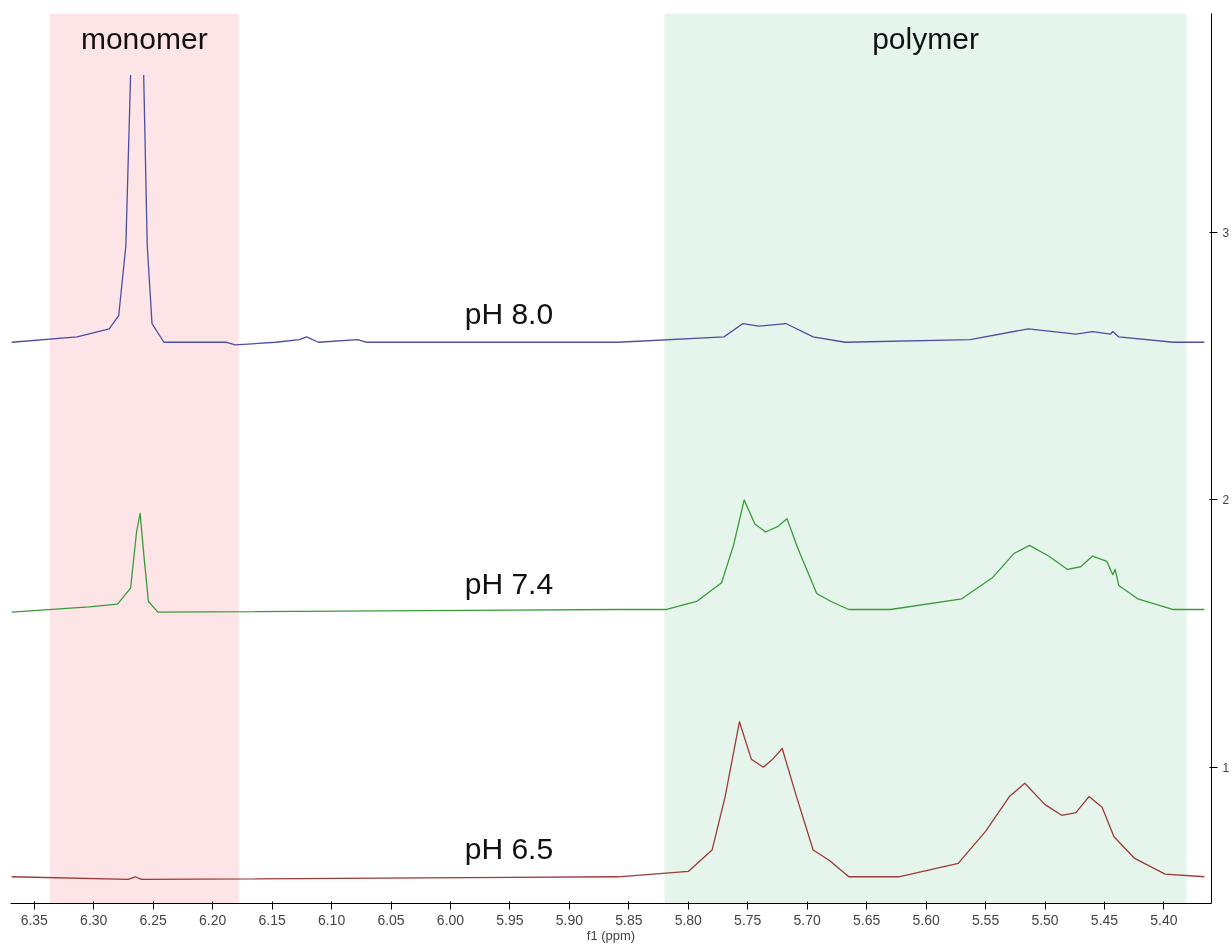  I want to click on x-axis-title: f1 (ppm), so click(611, 935).